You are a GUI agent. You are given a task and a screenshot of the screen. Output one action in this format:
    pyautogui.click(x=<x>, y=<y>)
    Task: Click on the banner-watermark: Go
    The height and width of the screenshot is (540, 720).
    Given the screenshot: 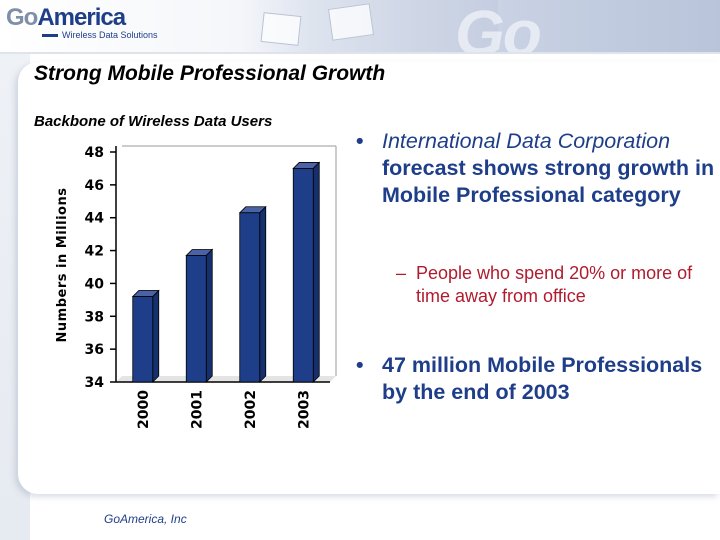 What is the action you would take?
    pyautogui.click(x=498, y=26)
    